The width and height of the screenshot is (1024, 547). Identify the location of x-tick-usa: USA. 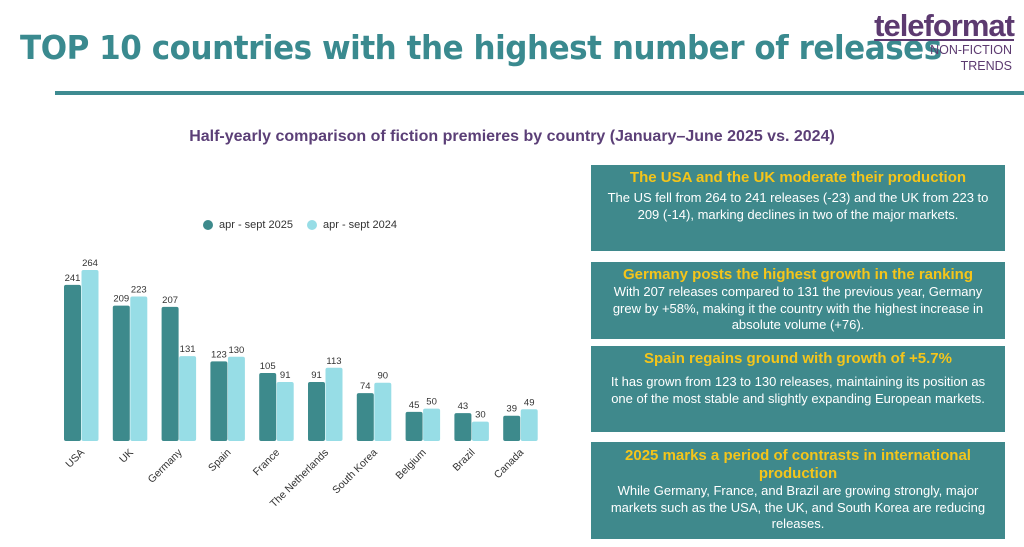
(75, 459).